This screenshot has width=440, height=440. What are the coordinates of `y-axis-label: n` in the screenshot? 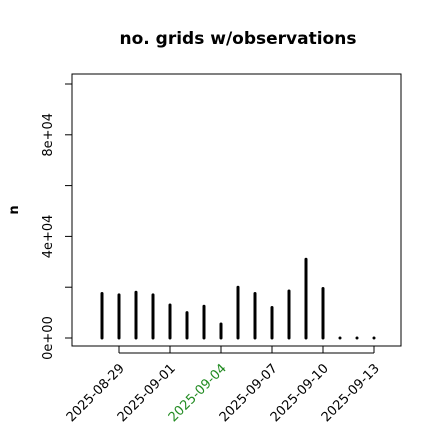 It's located at (14, 209).